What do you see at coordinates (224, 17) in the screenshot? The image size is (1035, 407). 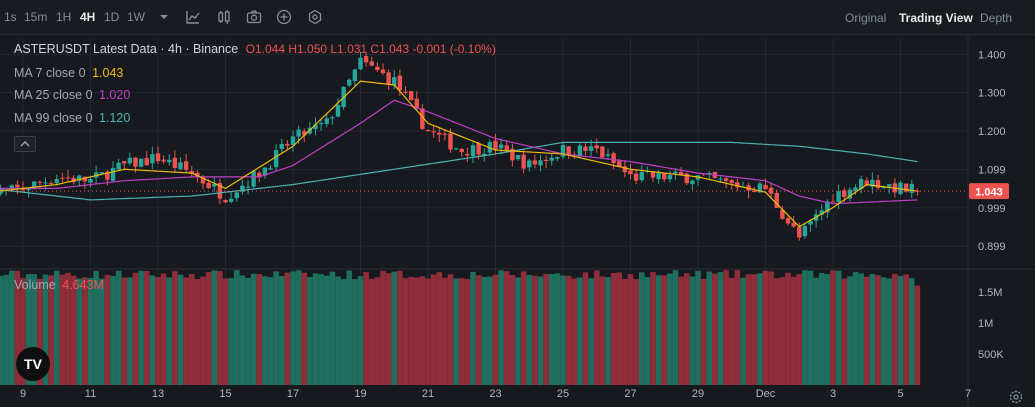 I see `candle-style-icon` at bounding box center [224, 17].